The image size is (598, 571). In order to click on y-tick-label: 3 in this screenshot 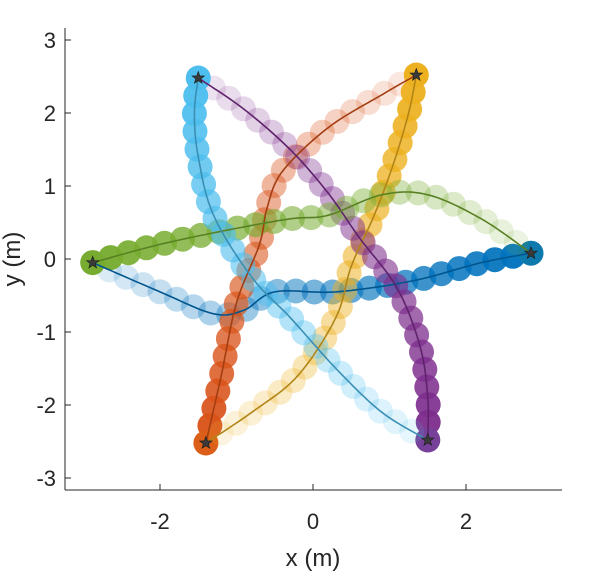, I will do `click(50, 40)`.